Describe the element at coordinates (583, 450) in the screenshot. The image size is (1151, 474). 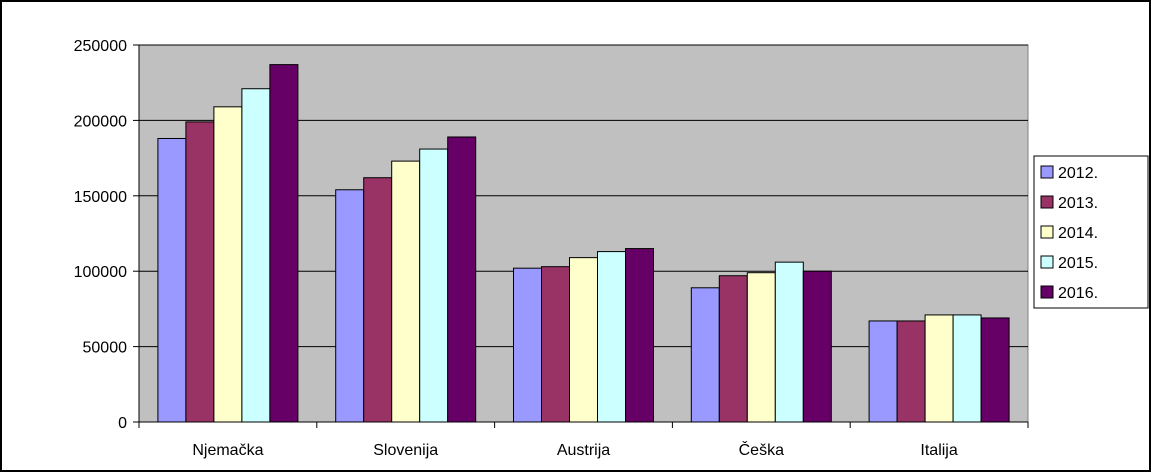
I see `x-tick-label: Austrija` at that location.